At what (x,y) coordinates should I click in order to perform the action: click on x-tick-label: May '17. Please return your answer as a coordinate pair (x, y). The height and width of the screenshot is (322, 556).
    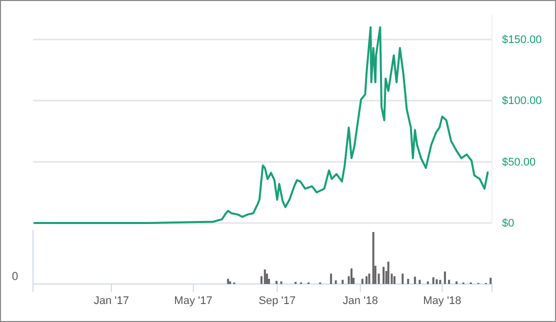
    Looking at the image, I should click on (193, 300).